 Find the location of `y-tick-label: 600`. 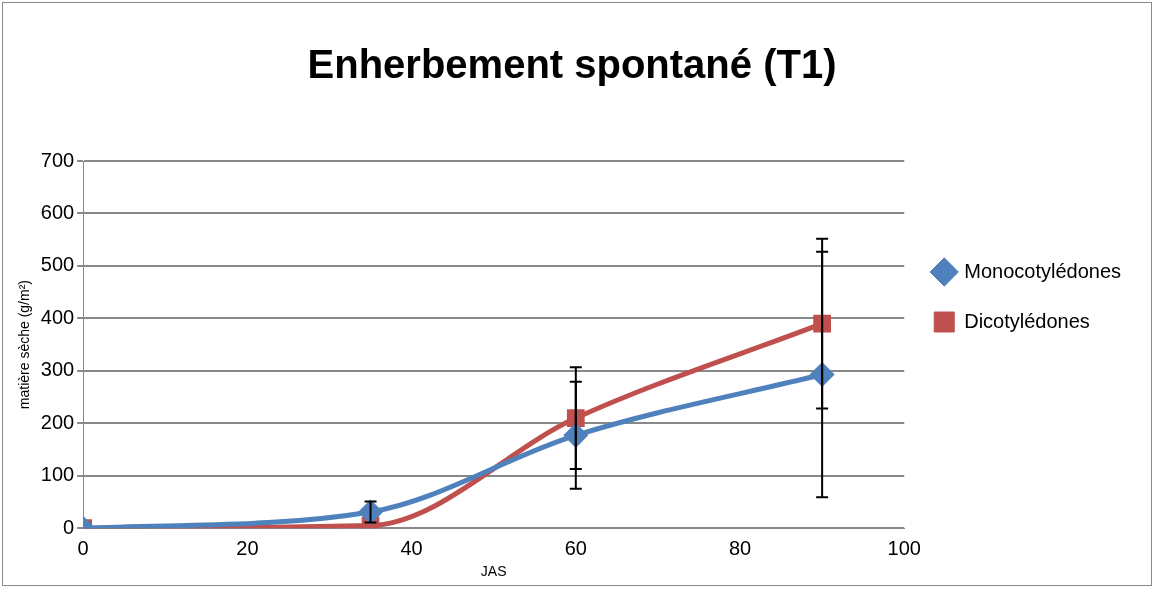

y-tick-label: 600 is located at coordinates (57, 211).